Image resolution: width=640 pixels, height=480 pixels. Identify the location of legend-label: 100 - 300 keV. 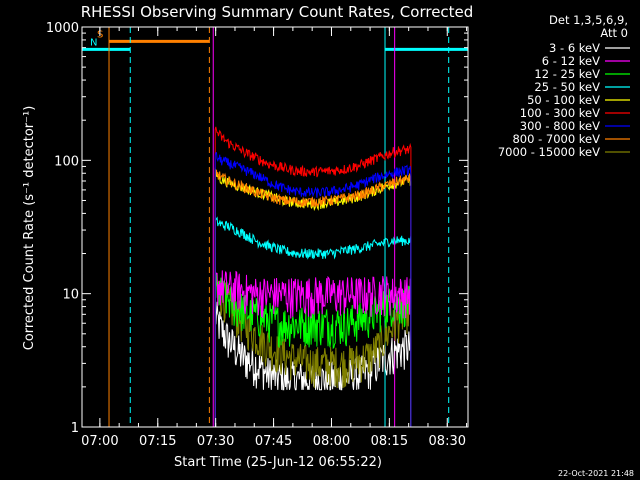
(560, 113).